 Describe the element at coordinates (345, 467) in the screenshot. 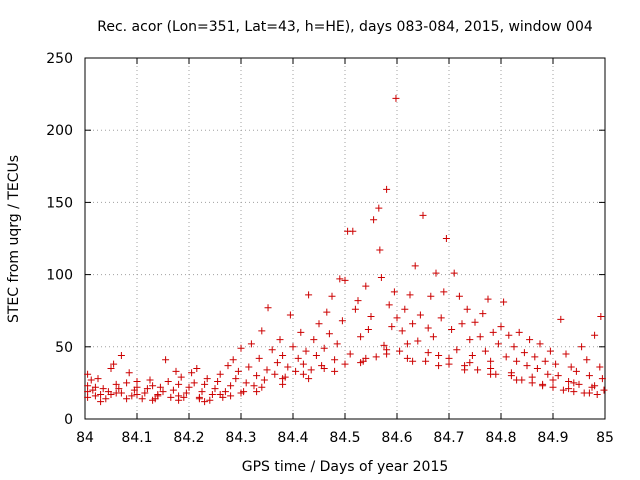

I see `x-axis-label: GPS time / Days of year 2015` at that location.